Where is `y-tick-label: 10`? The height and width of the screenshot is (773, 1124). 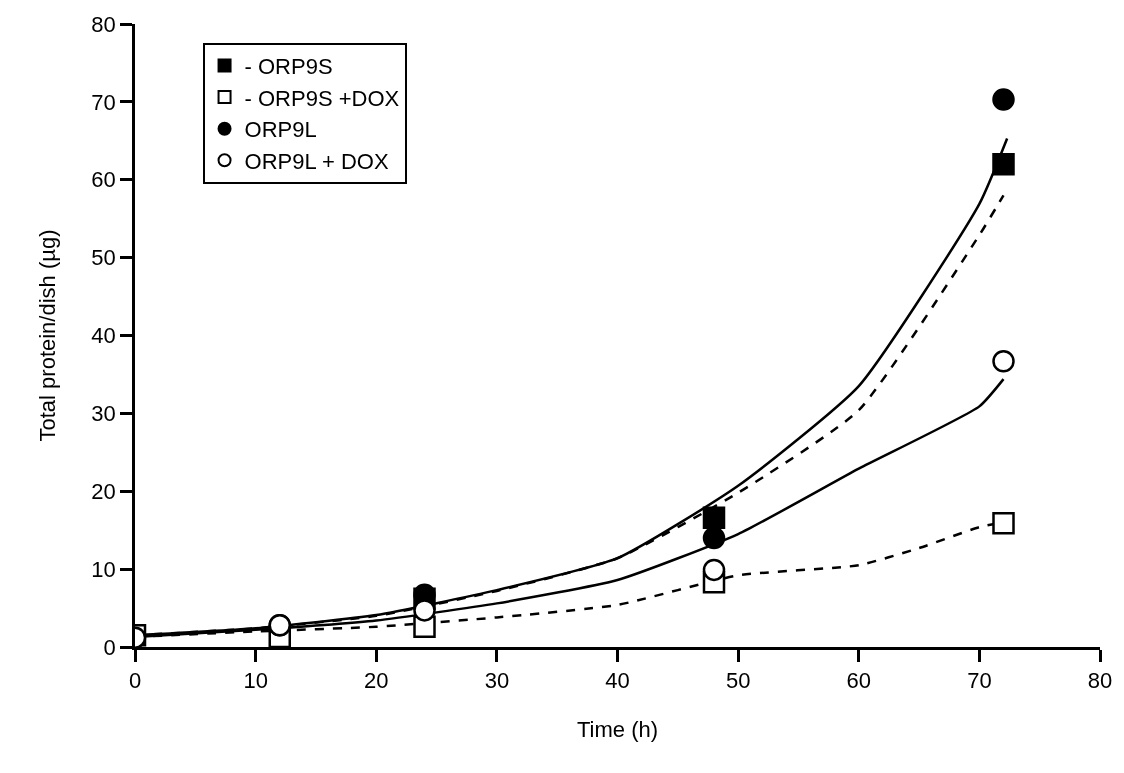 y-tick-label: 10 is located at coordinates (103, 569).